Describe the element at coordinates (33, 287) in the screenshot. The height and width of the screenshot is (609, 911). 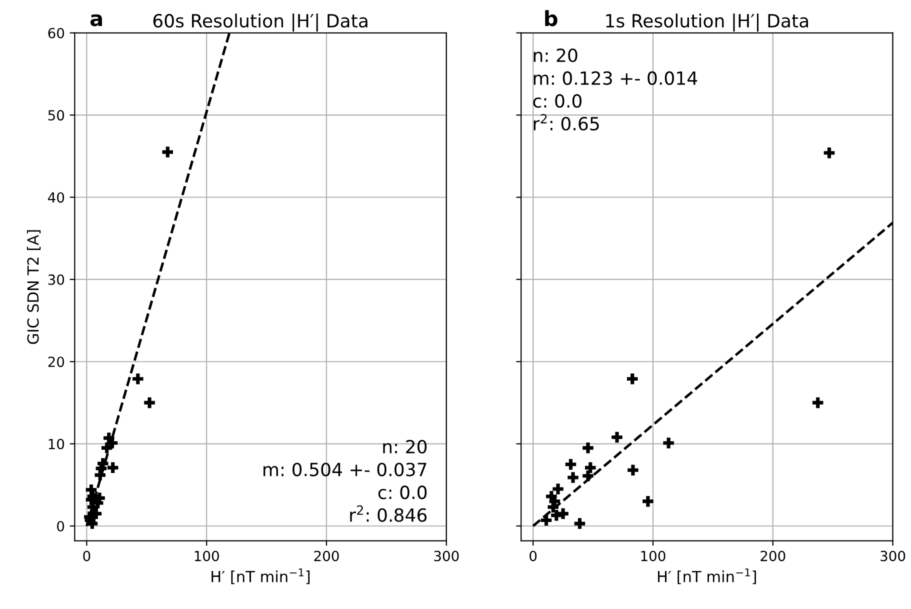
I see `y-axis-title: GIC SDN T2 [A]` at that location.